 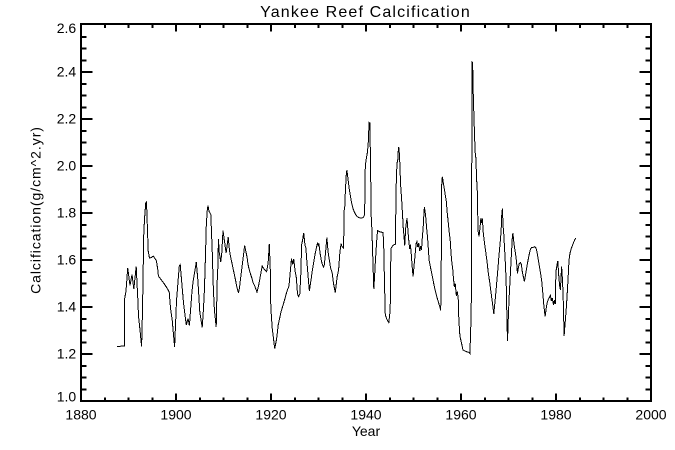 I want to click on svg-text: Calcification(g/cm^2.yr), so click(x=36, y=210).